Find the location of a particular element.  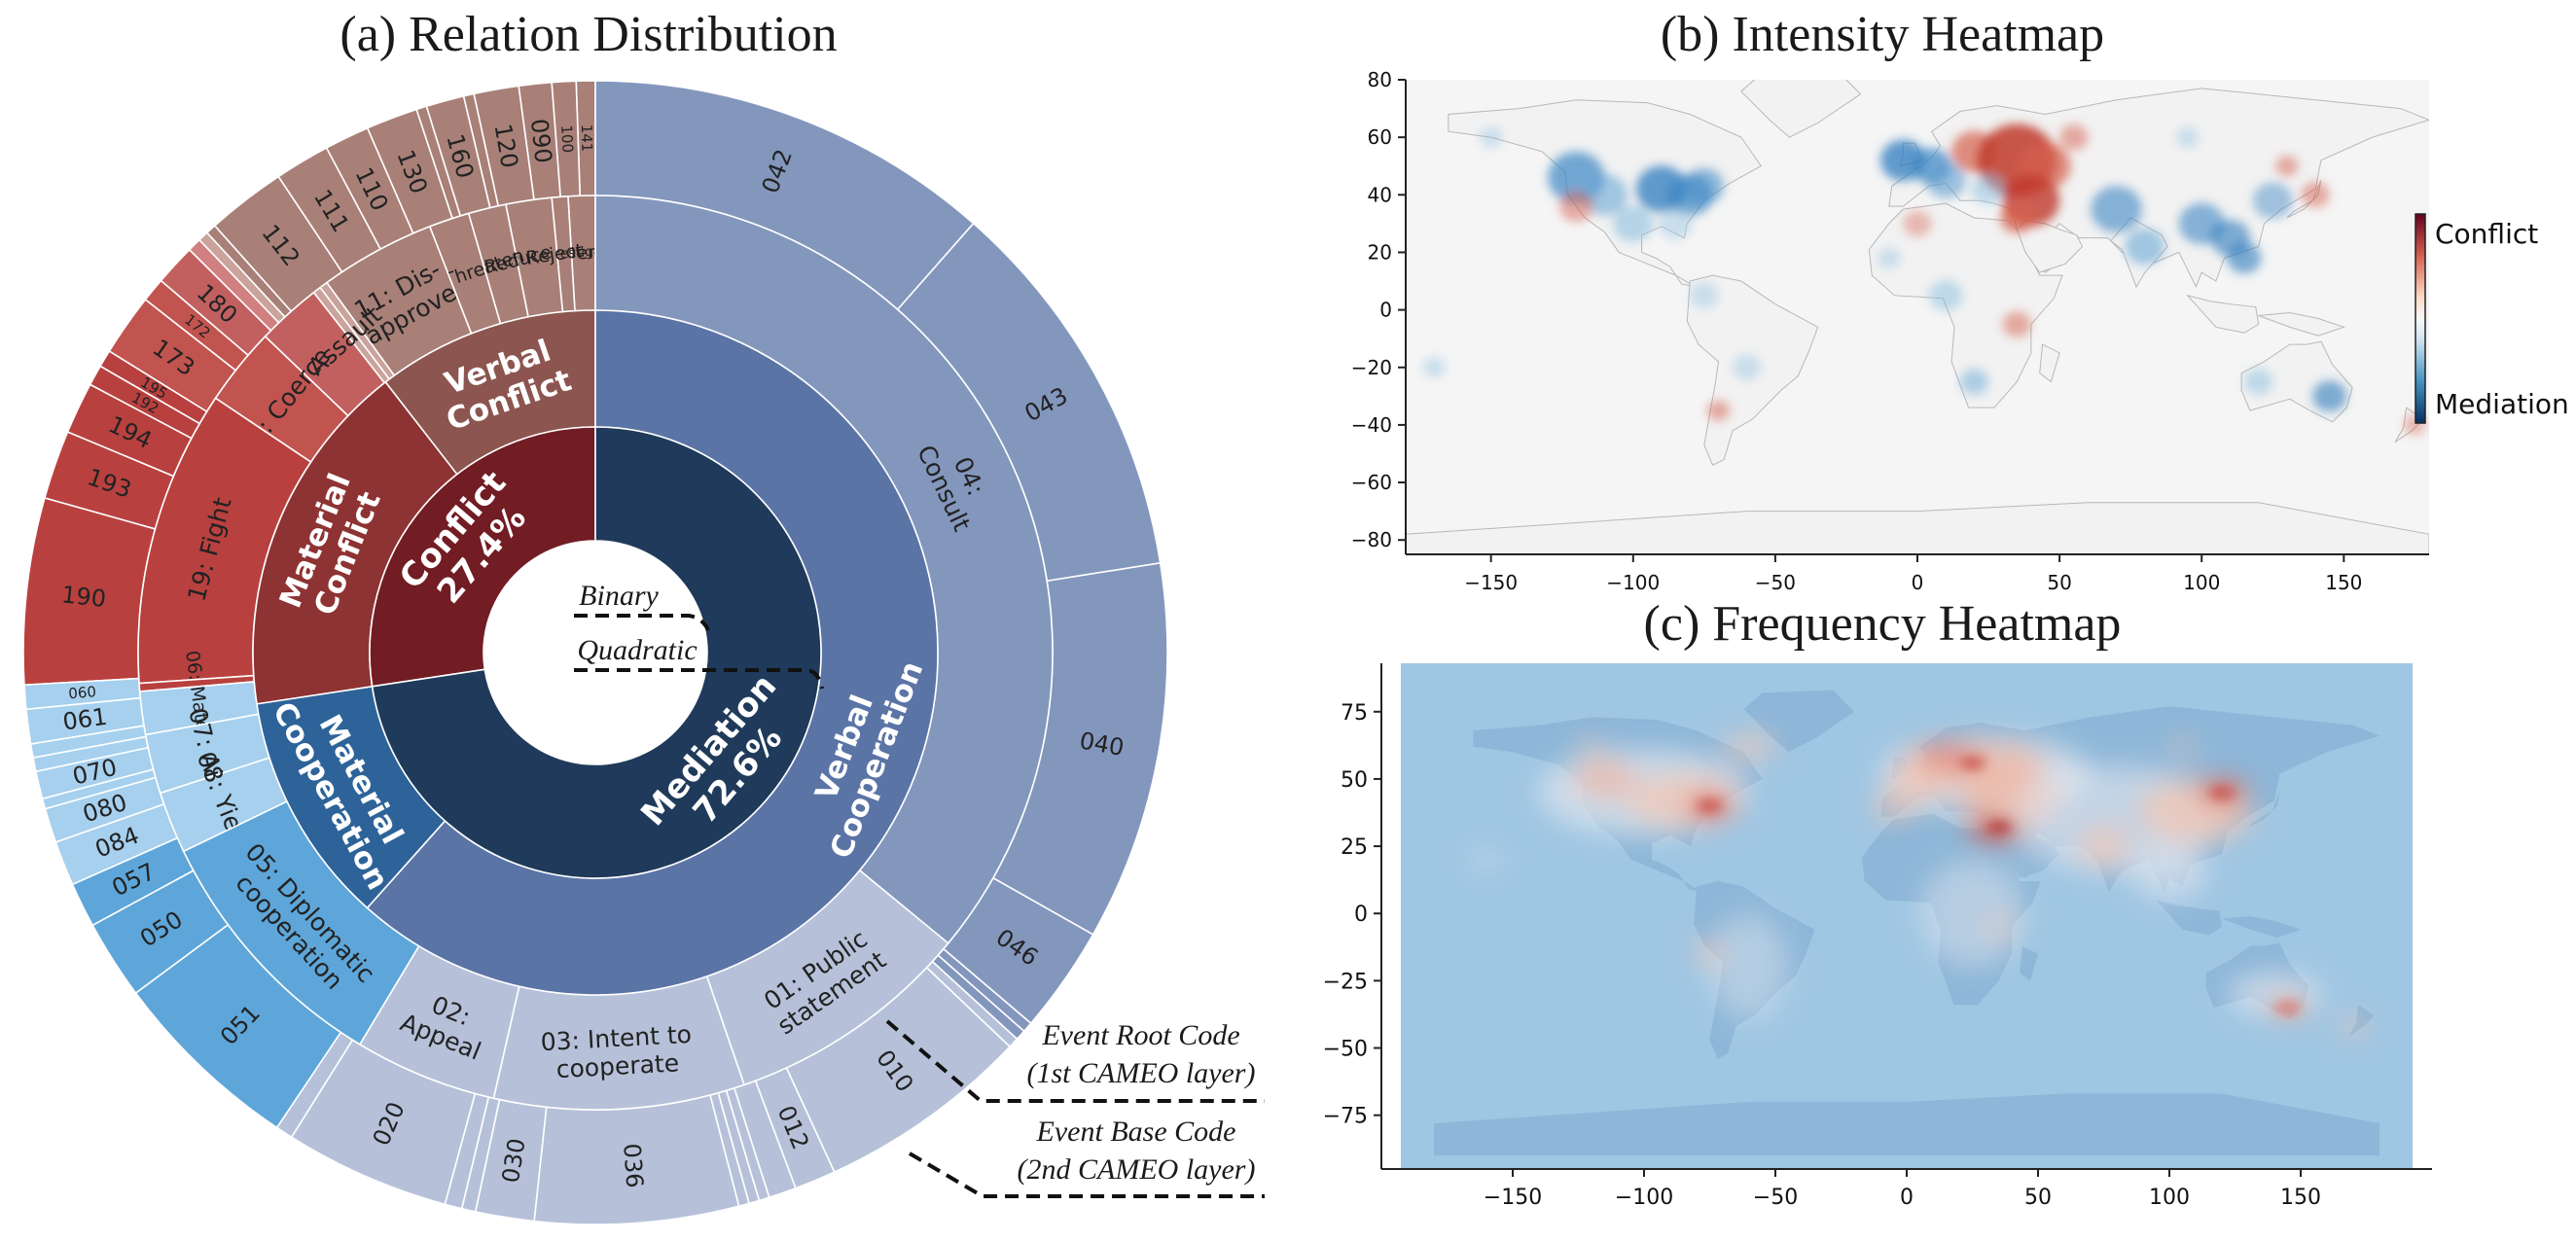

y-tick-label: −50 is located at coordinates (1345, 1050).